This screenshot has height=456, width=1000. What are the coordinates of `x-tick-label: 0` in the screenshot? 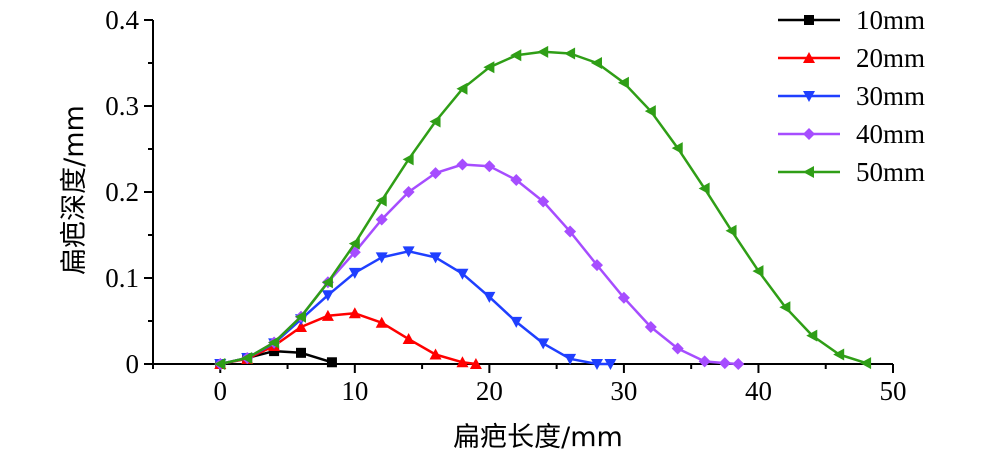 It's located at (221, 391).